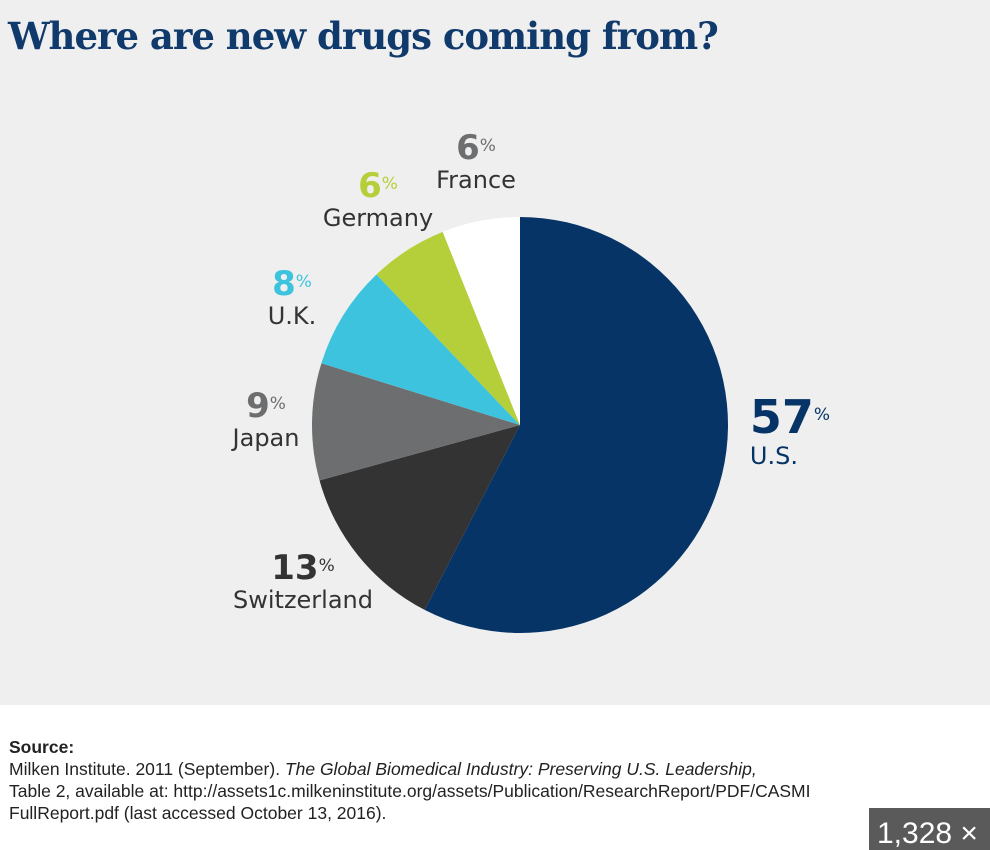 This screenshot has width=990, height=850. Describe the element at coordinates (292, 316) in the screenshot. I see `slice-name: U.K.` at that location.